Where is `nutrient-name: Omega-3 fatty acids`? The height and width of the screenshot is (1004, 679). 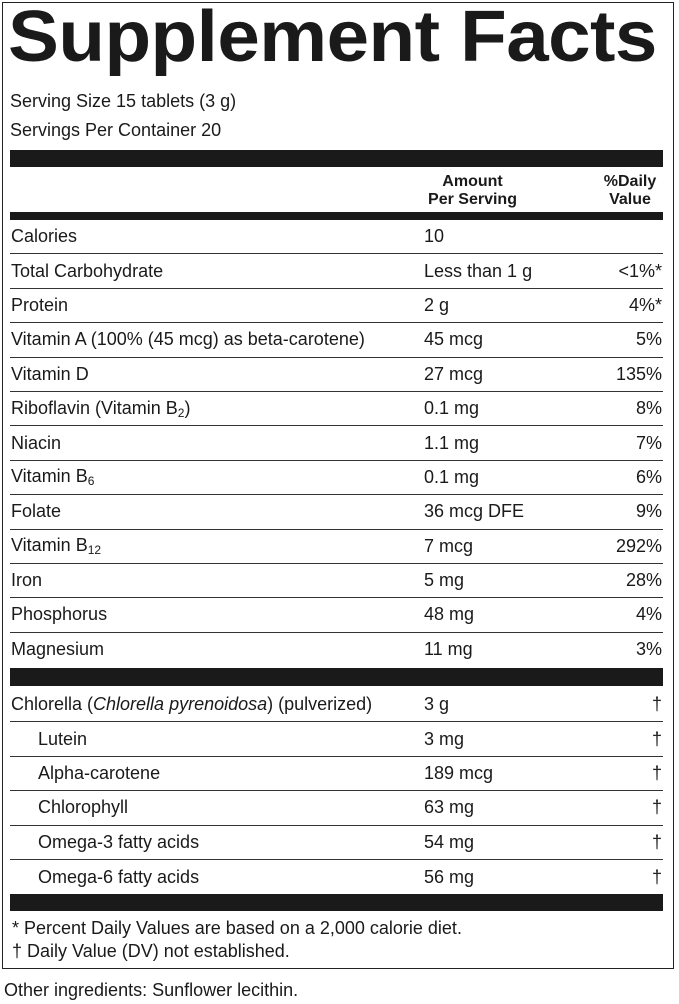 nutrient-name: Omega-3 fatty acids is located at coordinates (119, 841).